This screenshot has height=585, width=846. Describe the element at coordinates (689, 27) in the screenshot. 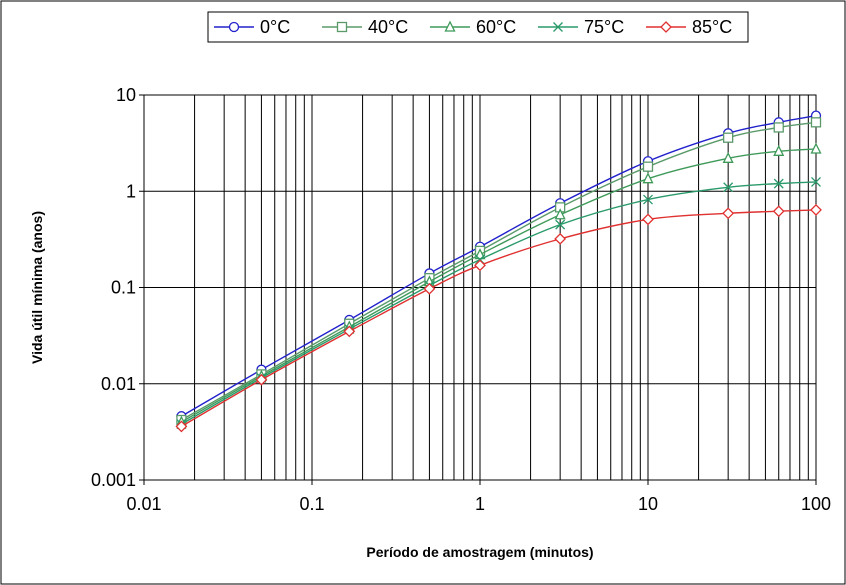

I see `legend-item: 85°C` at that location.